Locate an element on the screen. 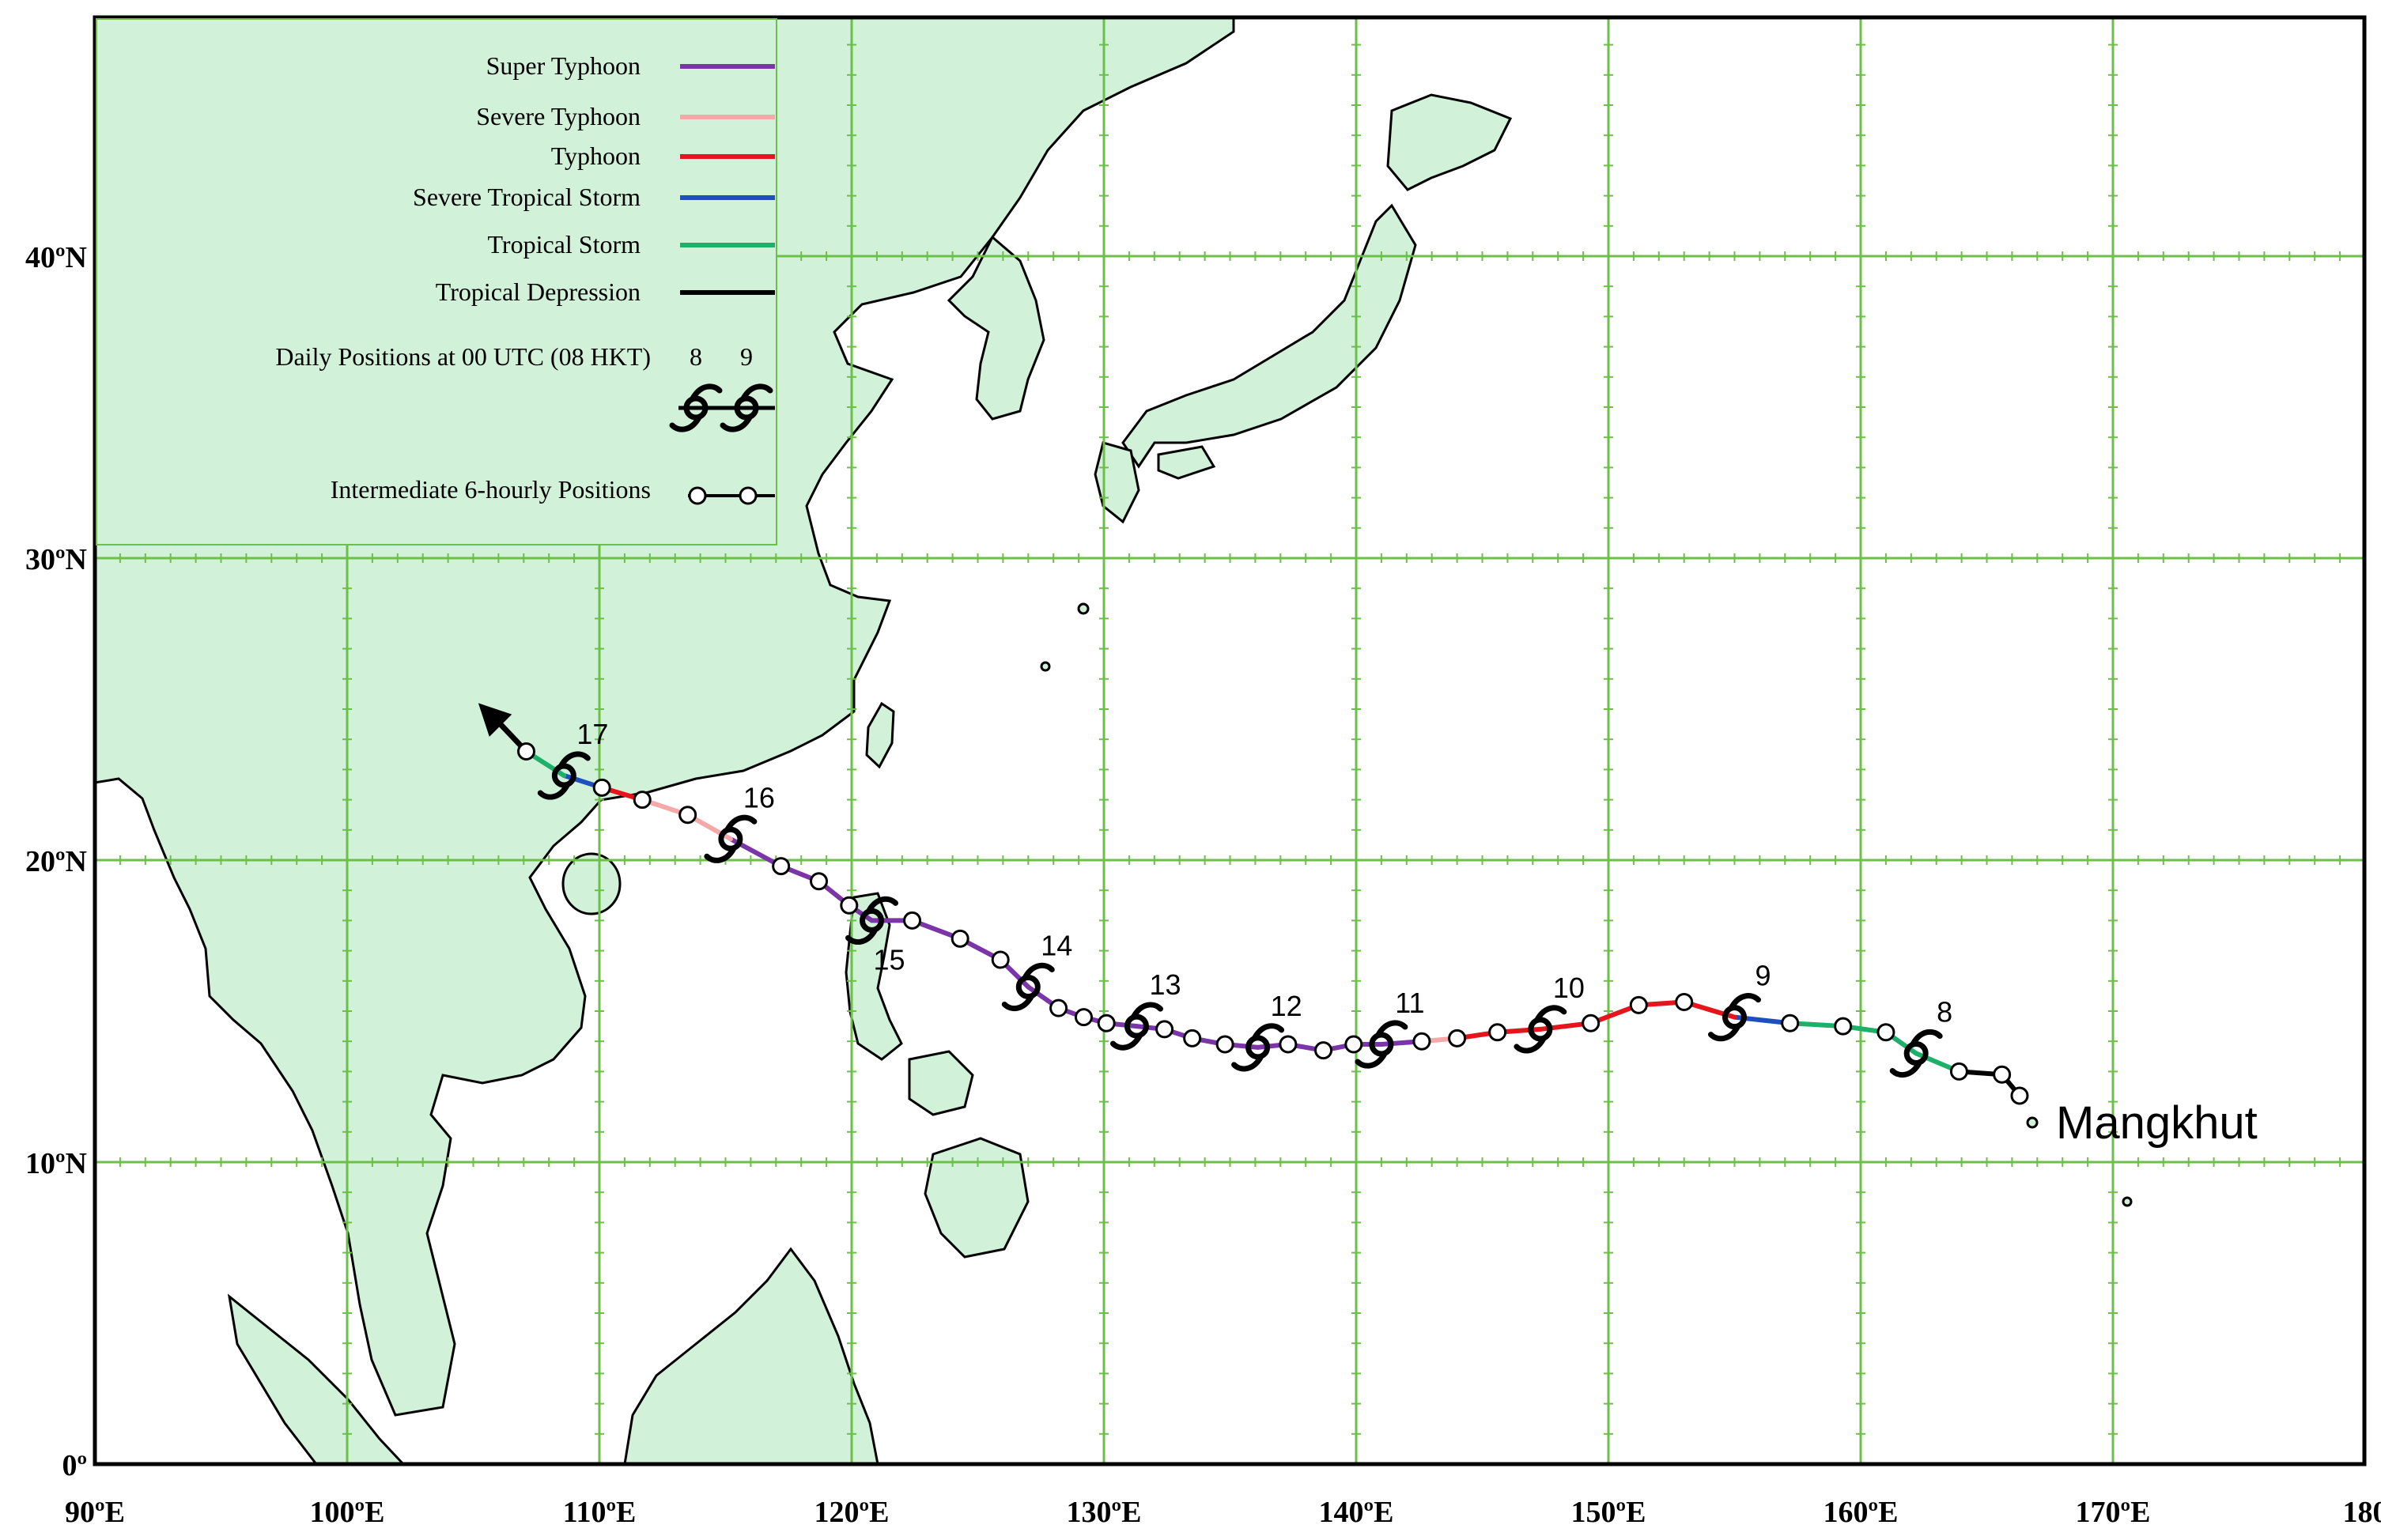 This screenshot has height=1540, width=2381. island-kiribati is located at coordinates (2127, 1201).